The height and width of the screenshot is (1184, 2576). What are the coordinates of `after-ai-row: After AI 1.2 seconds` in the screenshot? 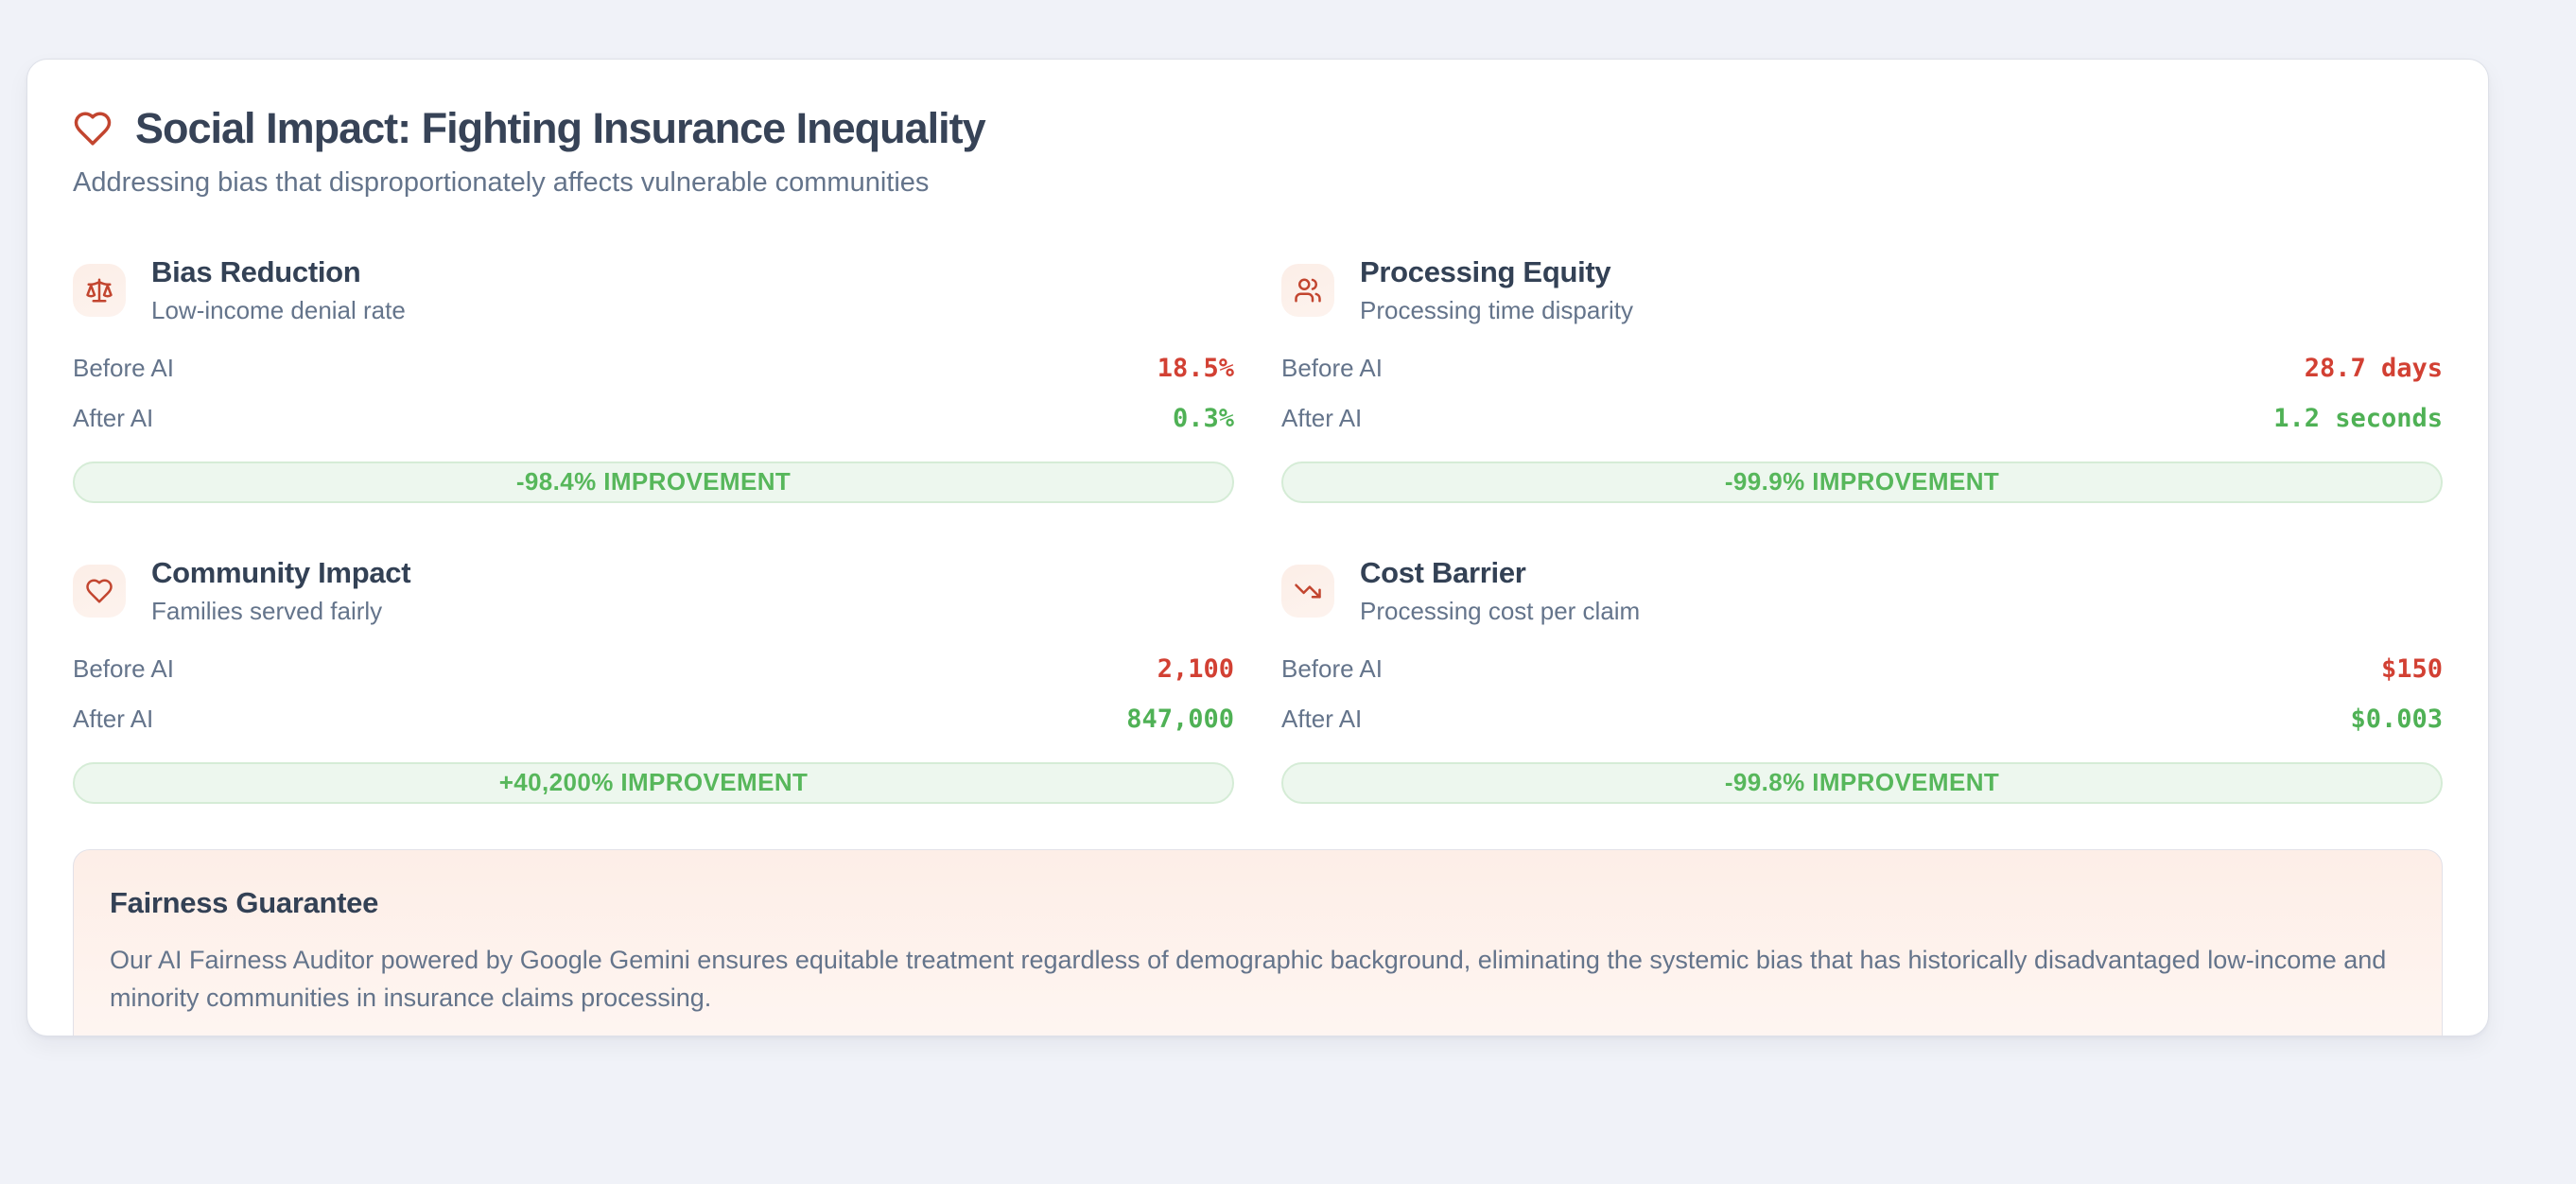 It's located at (1862, 418).